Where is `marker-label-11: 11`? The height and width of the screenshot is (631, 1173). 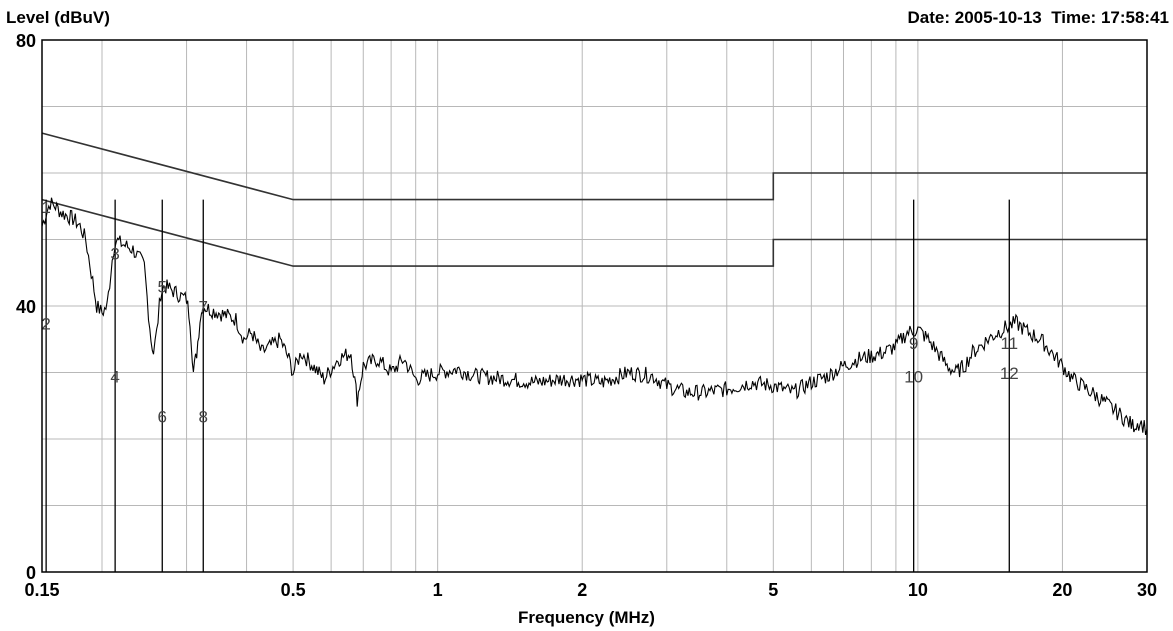 marker-label-11: 11 is located at coordinates (1009, 343).